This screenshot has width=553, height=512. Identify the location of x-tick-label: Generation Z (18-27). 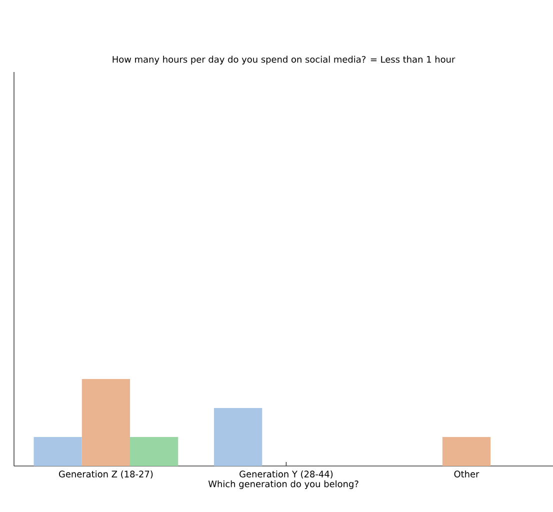
(105, 474).